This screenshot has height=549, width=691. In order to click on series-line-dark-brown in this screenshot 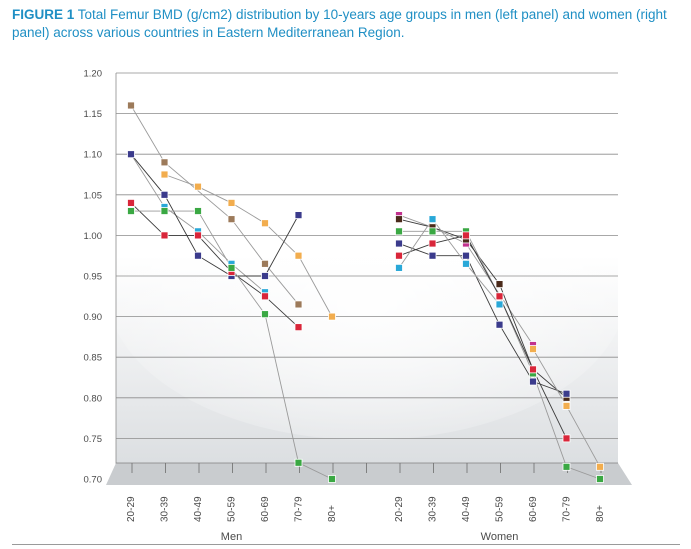, I will do `click(482, 308)`.